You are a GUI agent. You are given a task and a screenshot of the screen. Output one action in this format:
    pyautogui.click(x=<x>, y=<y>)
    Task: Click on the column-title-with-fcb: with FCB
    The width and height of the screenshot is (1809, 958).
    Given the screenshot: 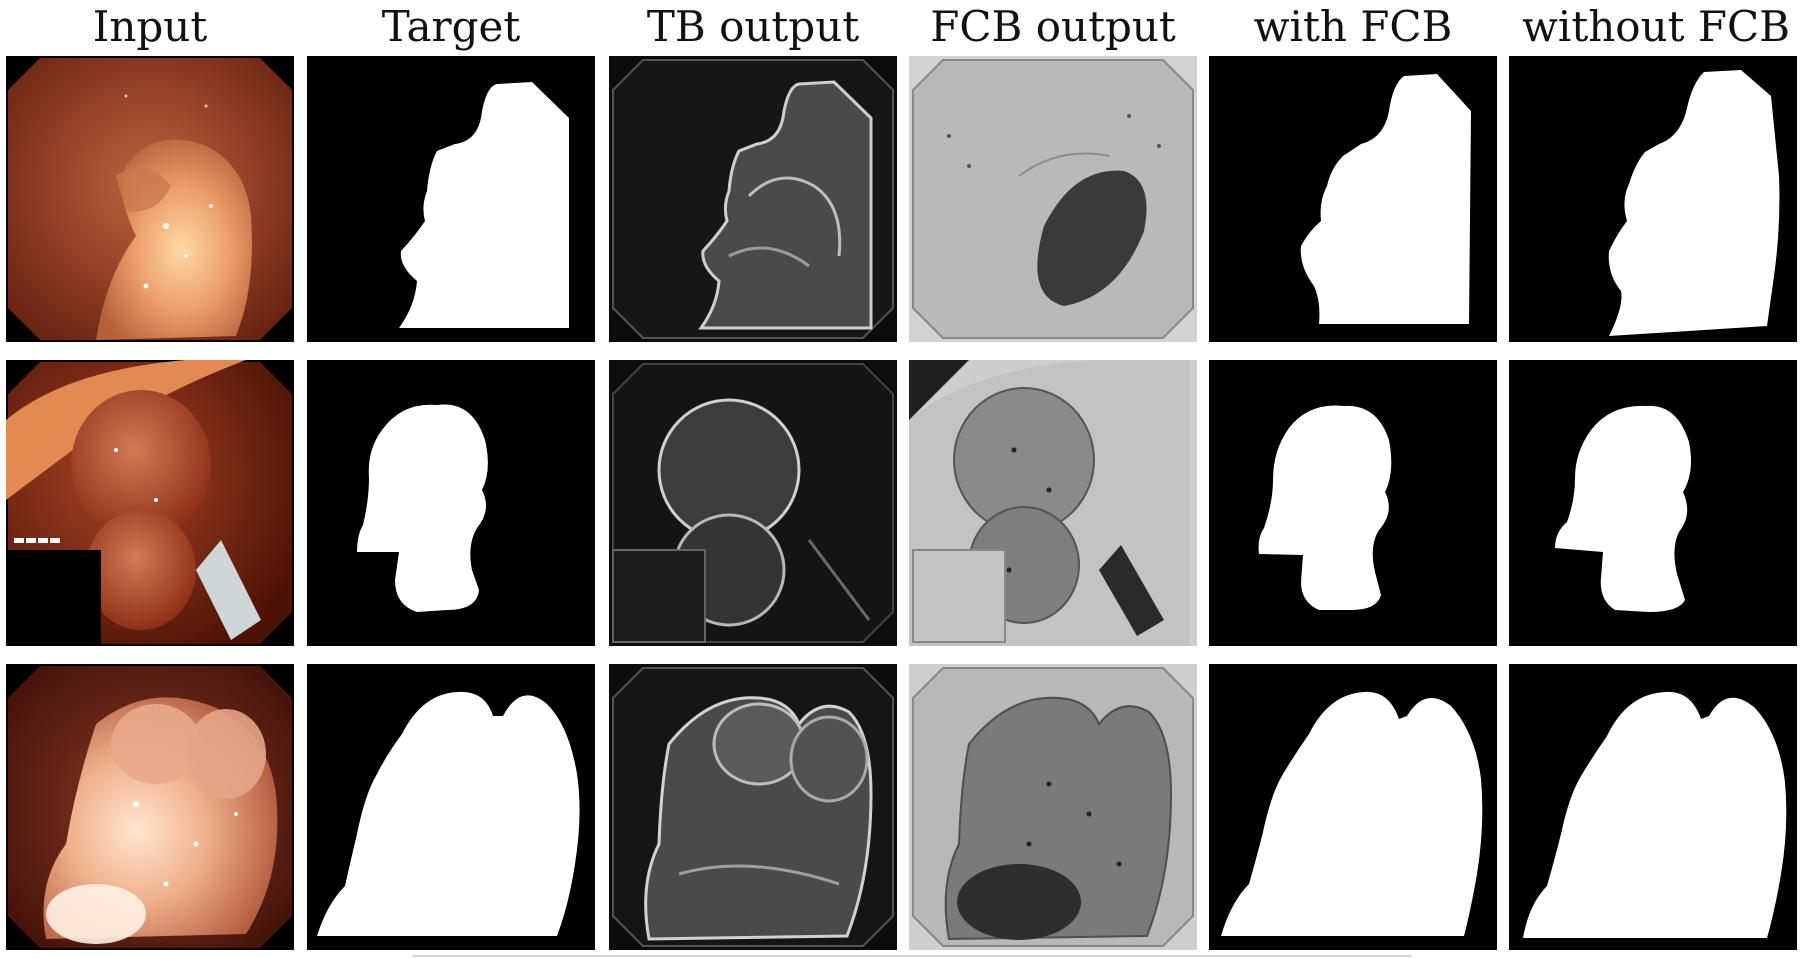 What is the action you would take?
    pyautogui.click(x=1353, y=26)
    